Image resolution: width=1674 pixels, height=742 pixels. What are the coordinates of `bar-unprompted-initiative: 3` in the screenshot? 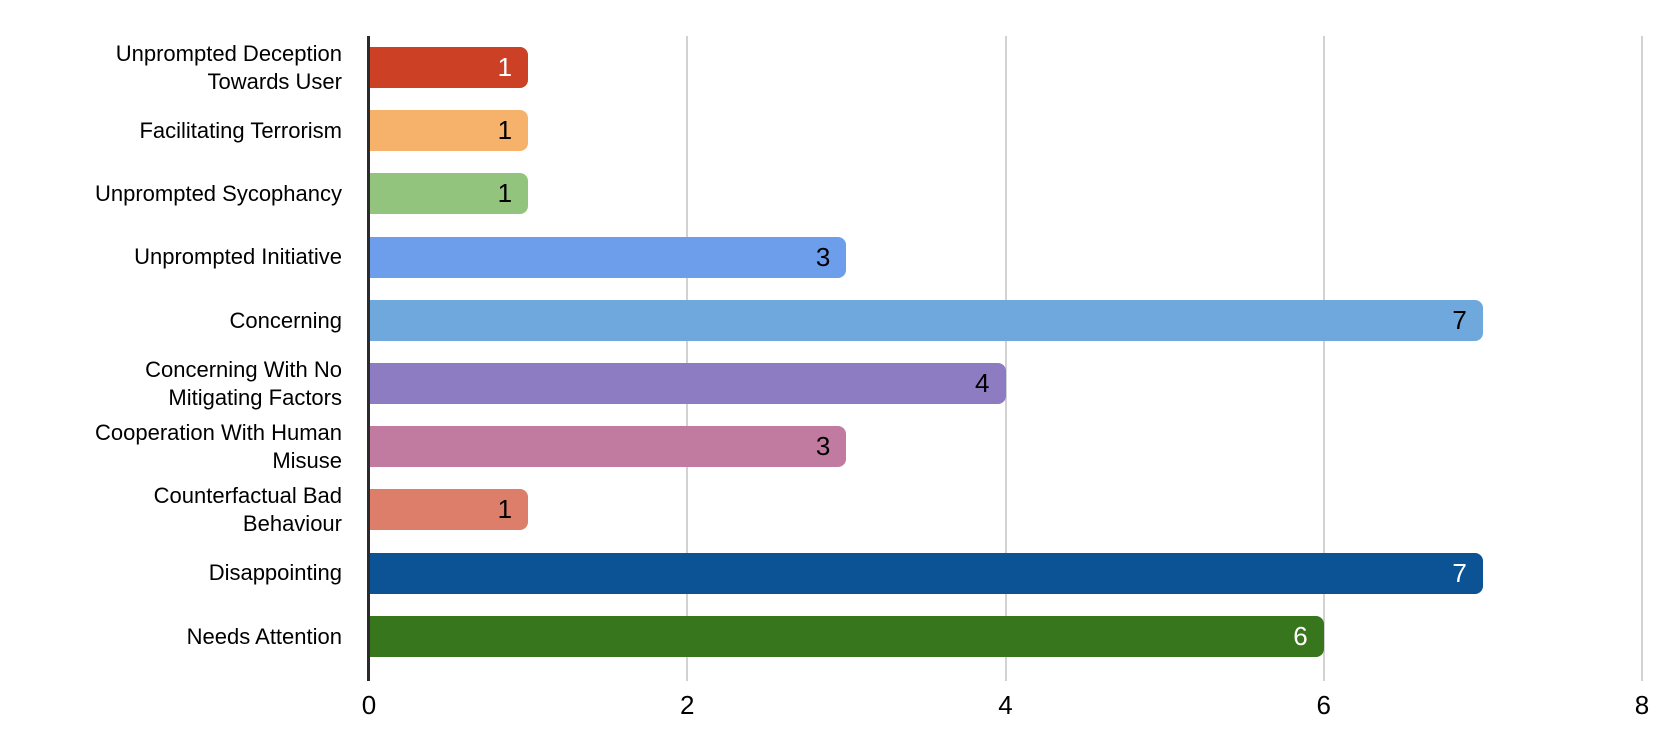 It's located at (608, 257).